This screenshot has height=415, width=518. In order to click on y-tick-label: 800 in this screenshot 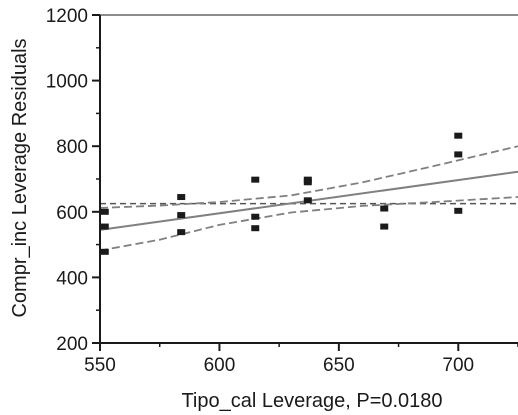, I will do `click(72, 147)`.